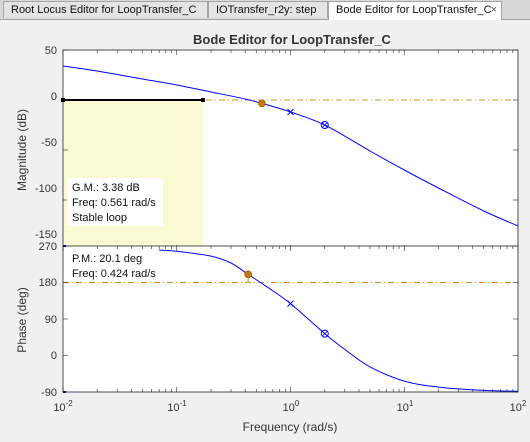 Image resolution: width=530 pixels, height=442 pixels. I want to click on gain-margin-region, so click(133, 175).